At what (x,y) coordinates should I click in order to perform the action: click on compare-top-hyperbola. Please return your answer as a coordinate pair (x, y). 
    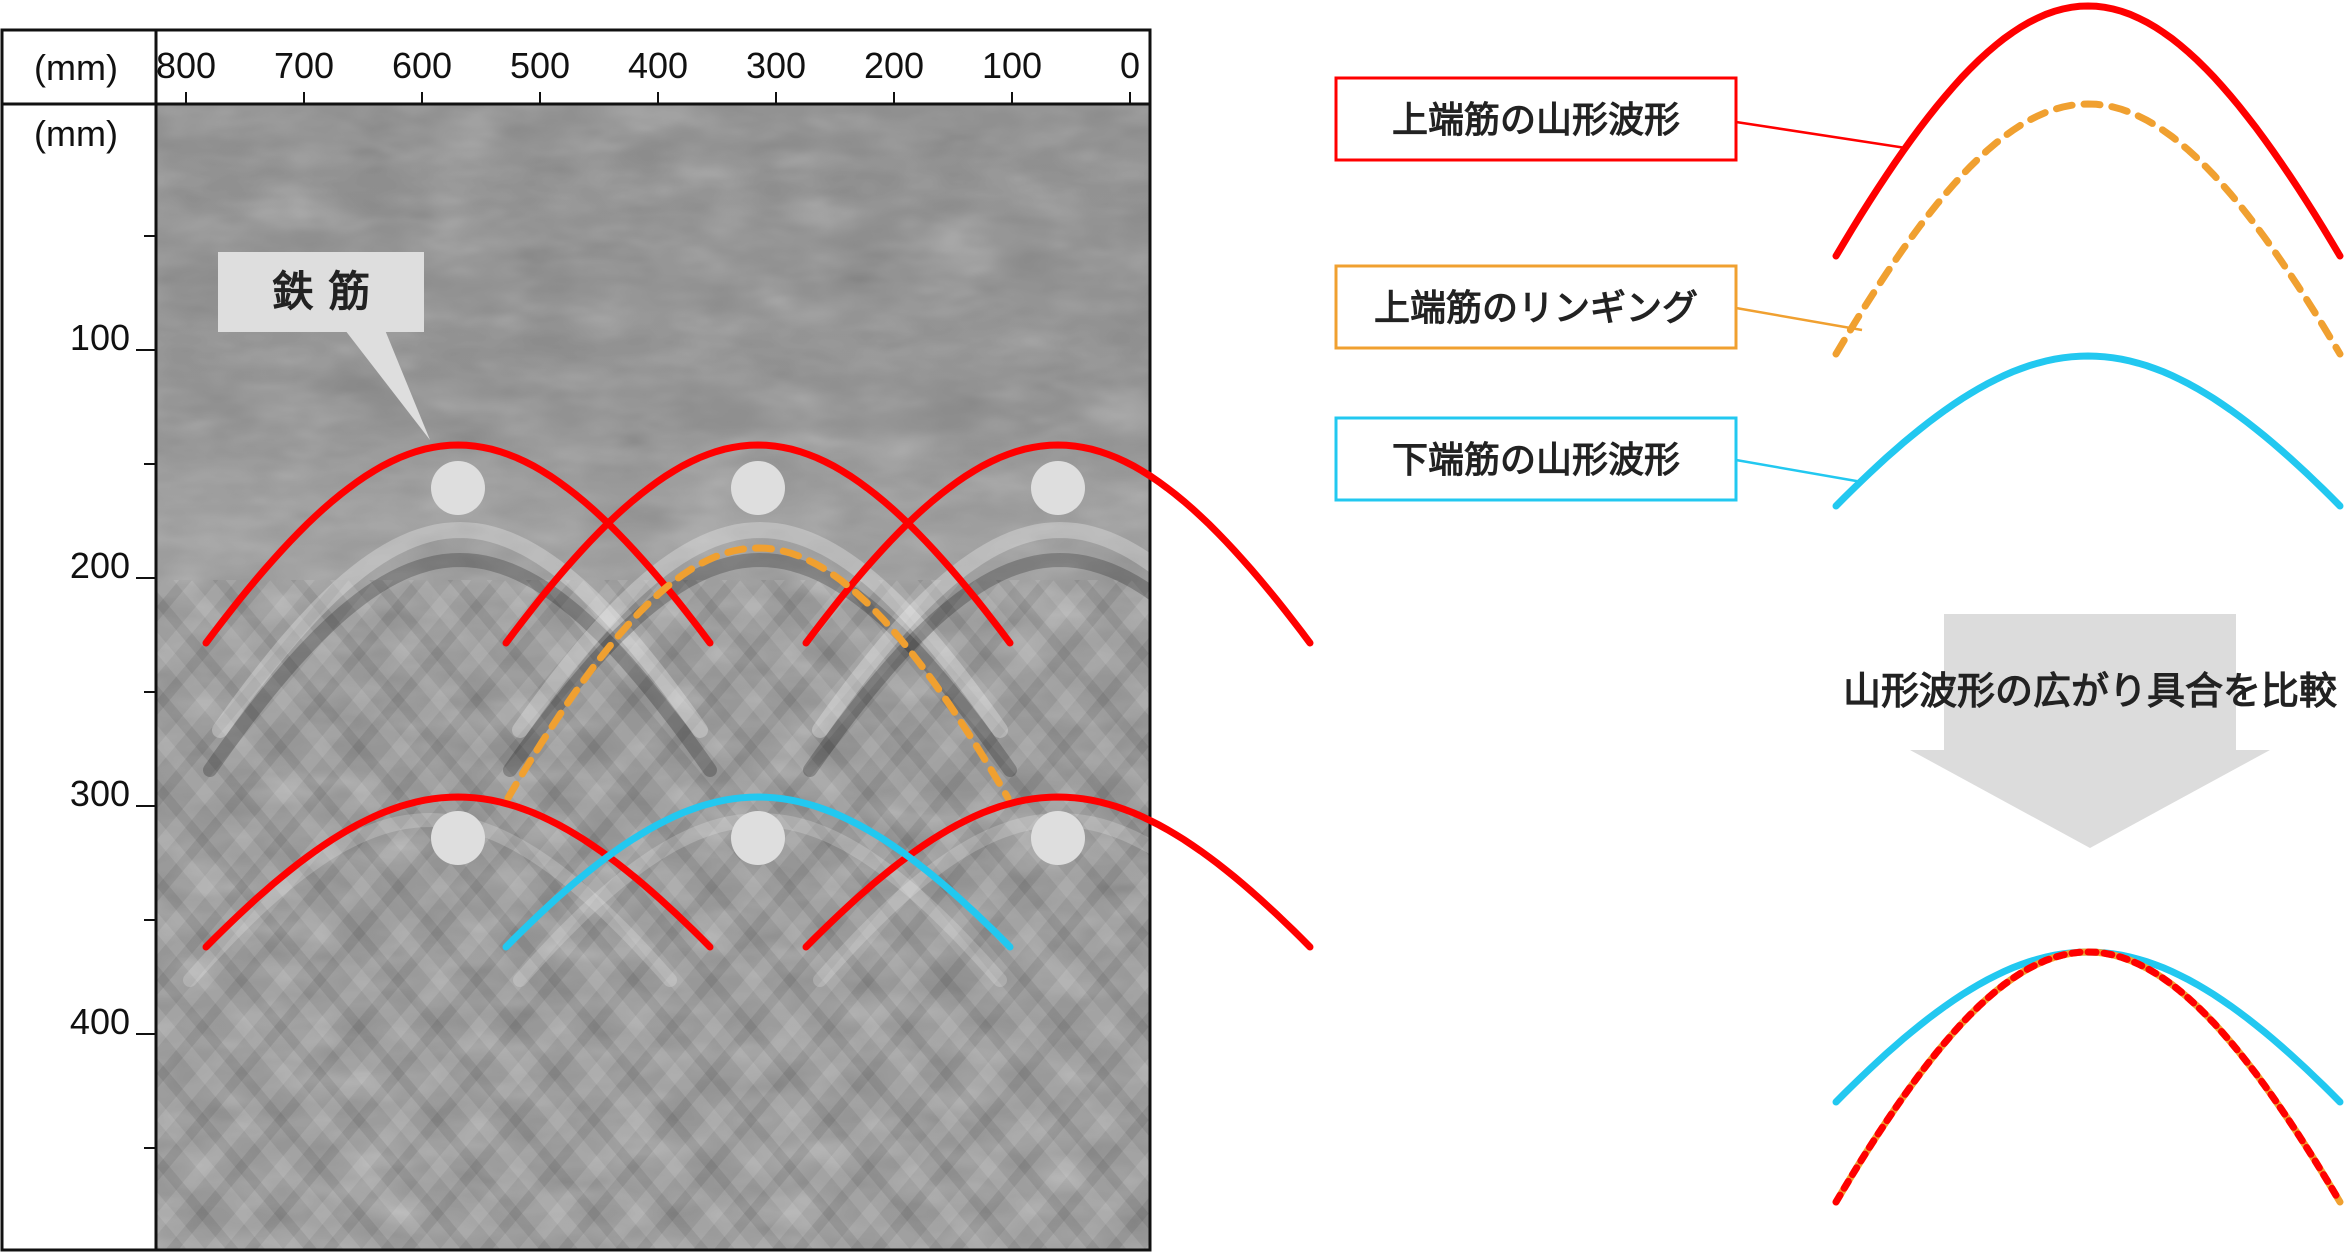
    Looking at the image, I should click on (2088, 1077).